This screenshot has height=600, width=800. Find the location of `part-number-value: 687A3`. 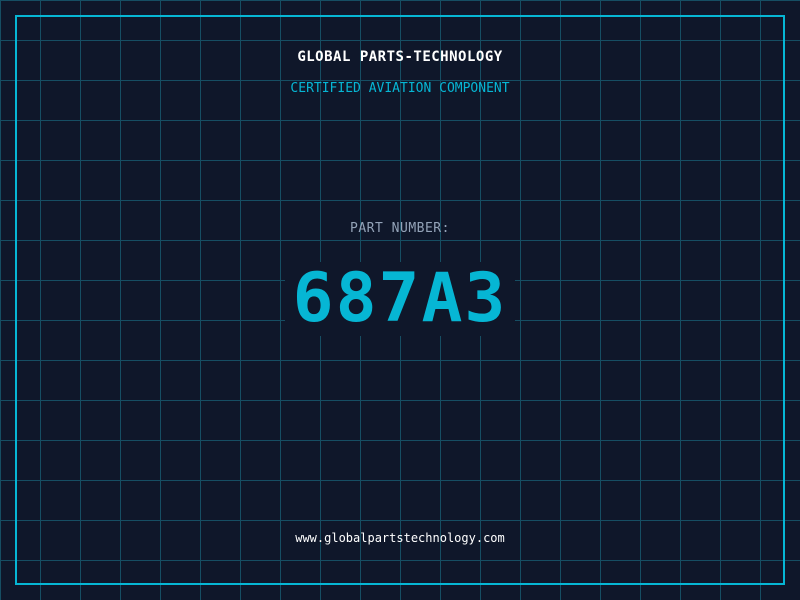

part-number-value: 687A3 is located at coordinates (400, 299).